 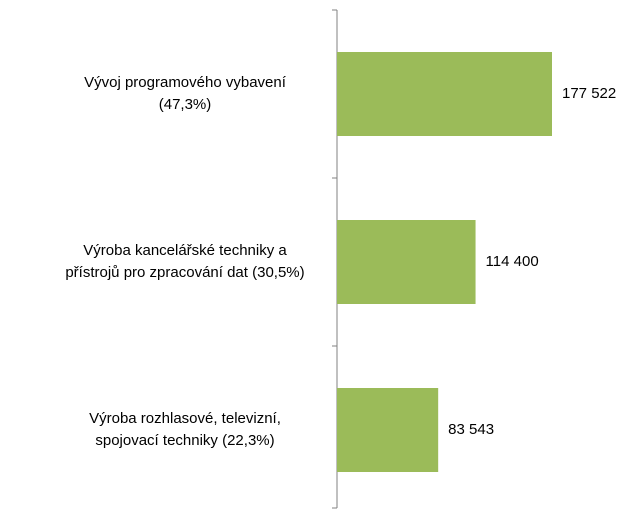 What do you see at coordinates (471, 429) in the screenshot?
I see `value-label: 83 543` at bounding box center [471, 429].